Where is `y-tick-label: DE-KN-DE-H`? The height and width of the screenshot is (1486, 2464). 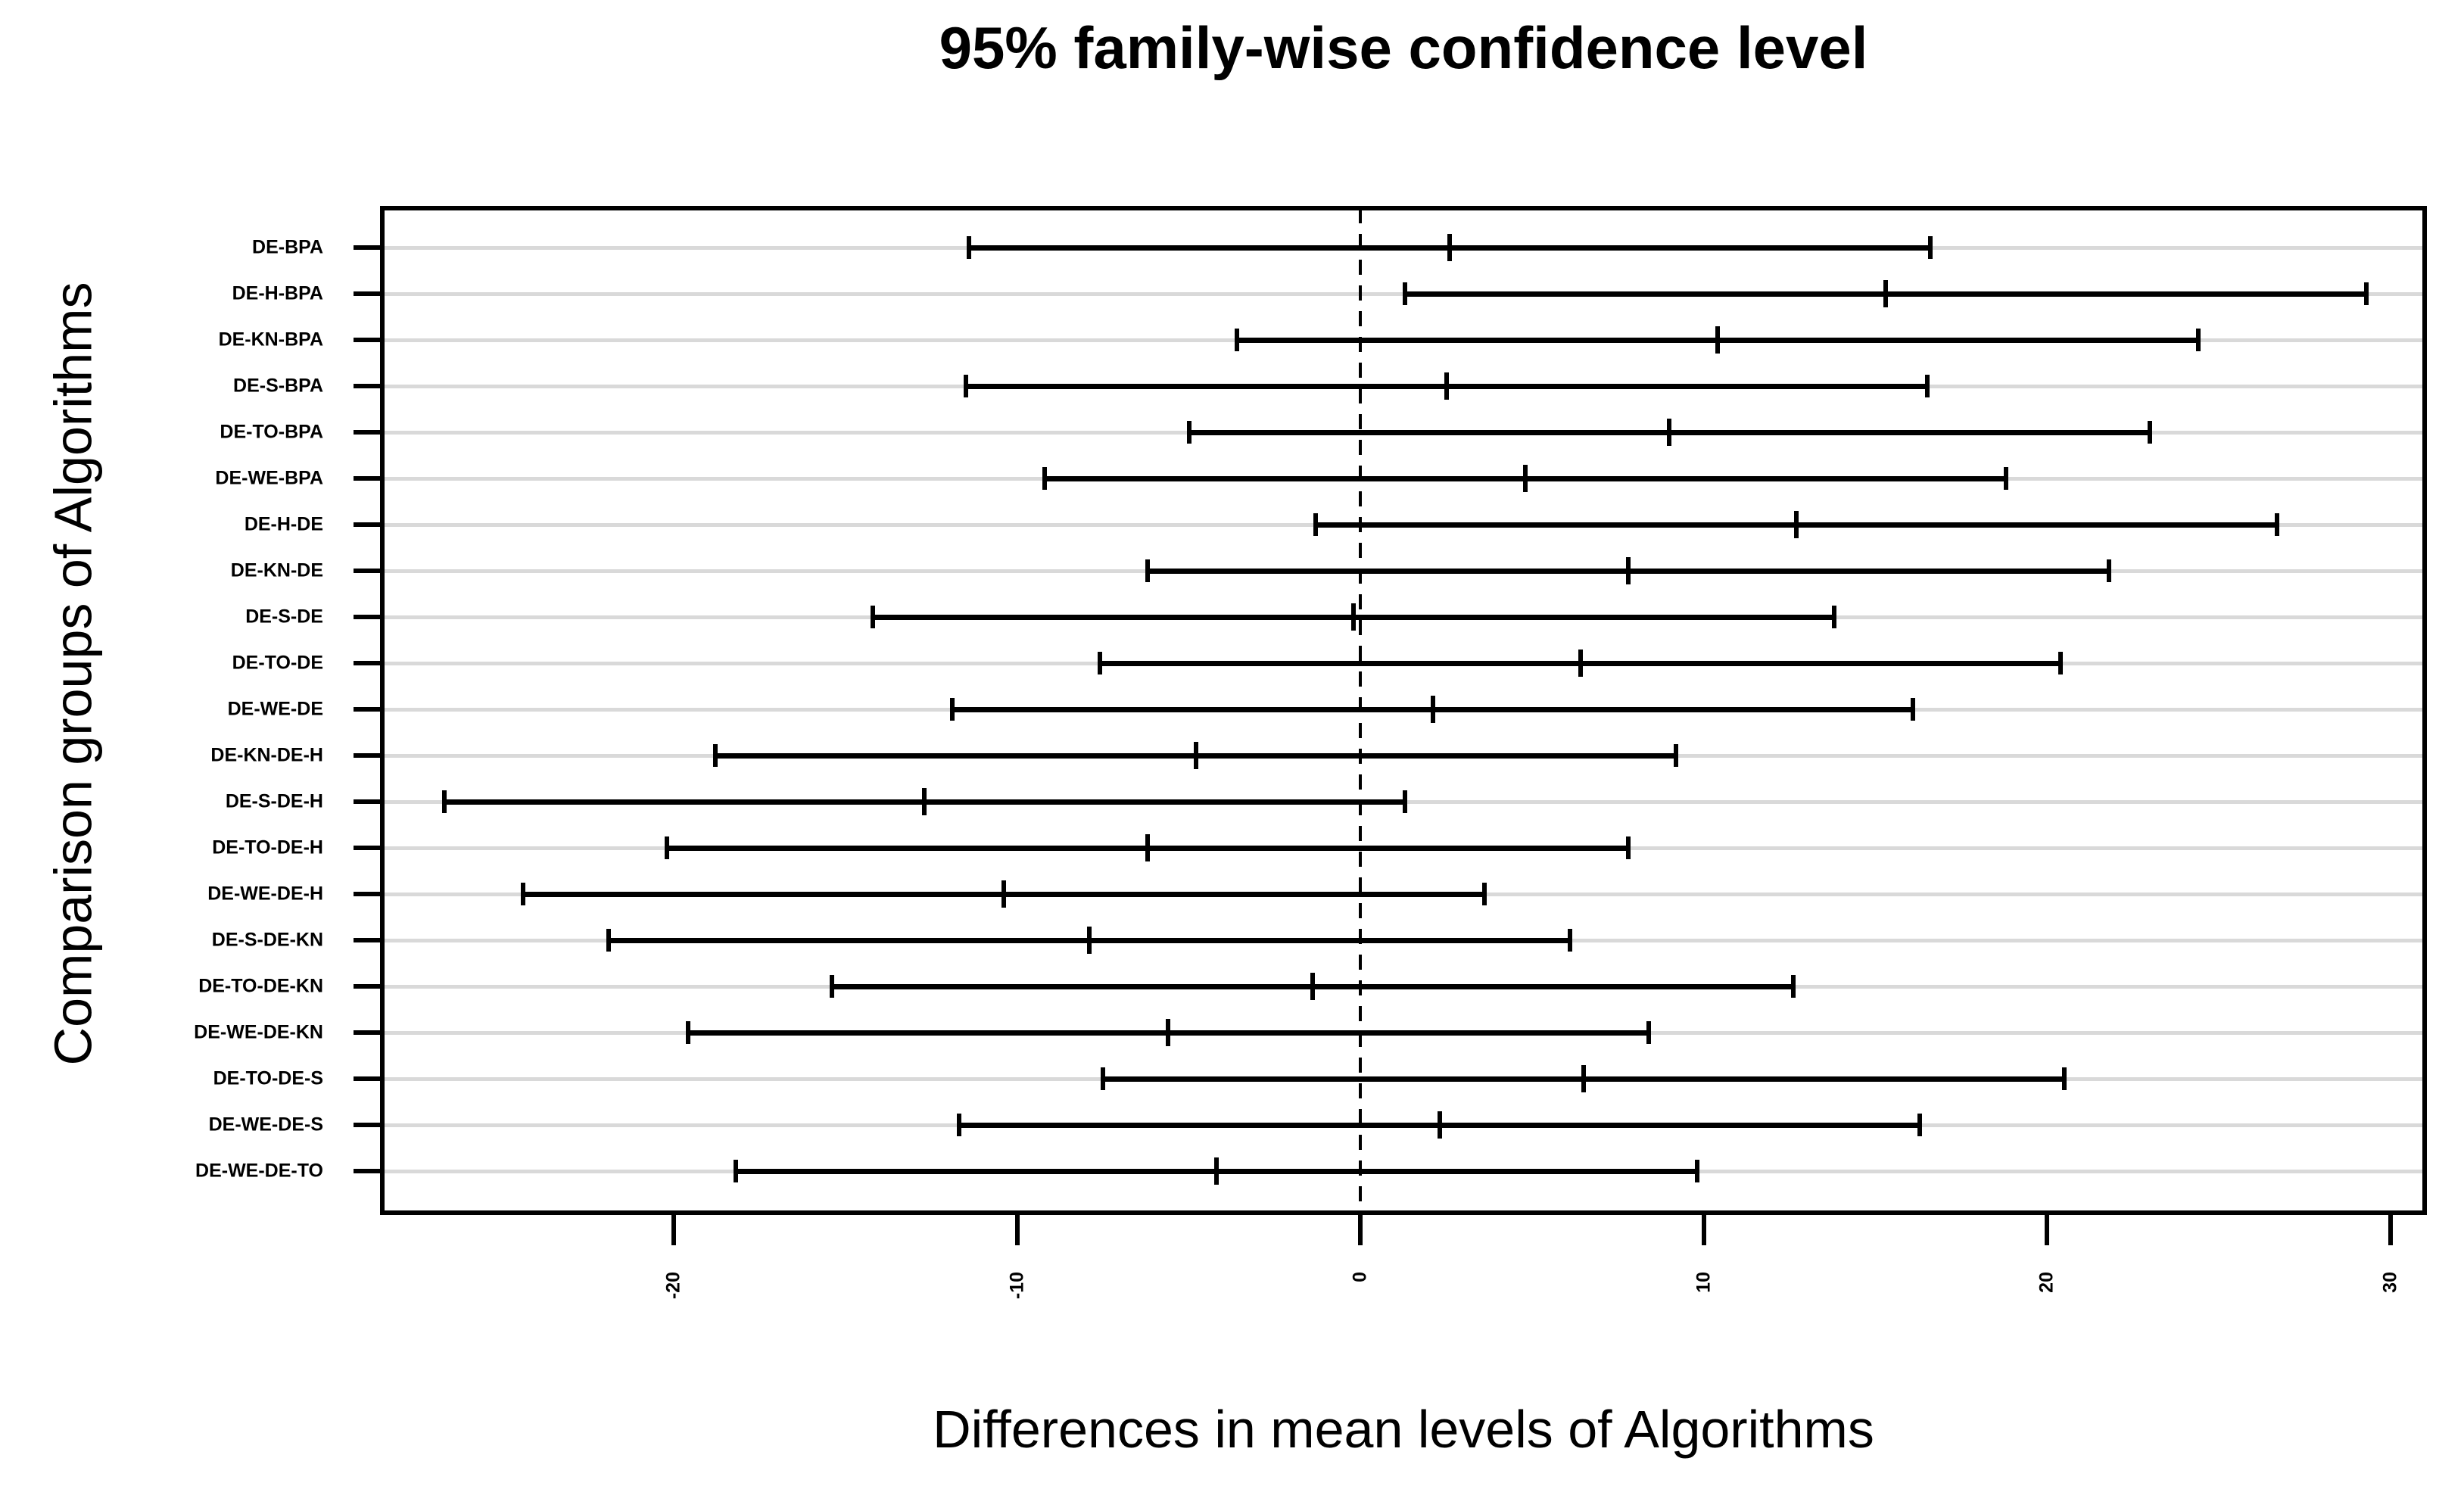
y-tick-label: DE-KN-DE-H is located at coordinates (266, 755).